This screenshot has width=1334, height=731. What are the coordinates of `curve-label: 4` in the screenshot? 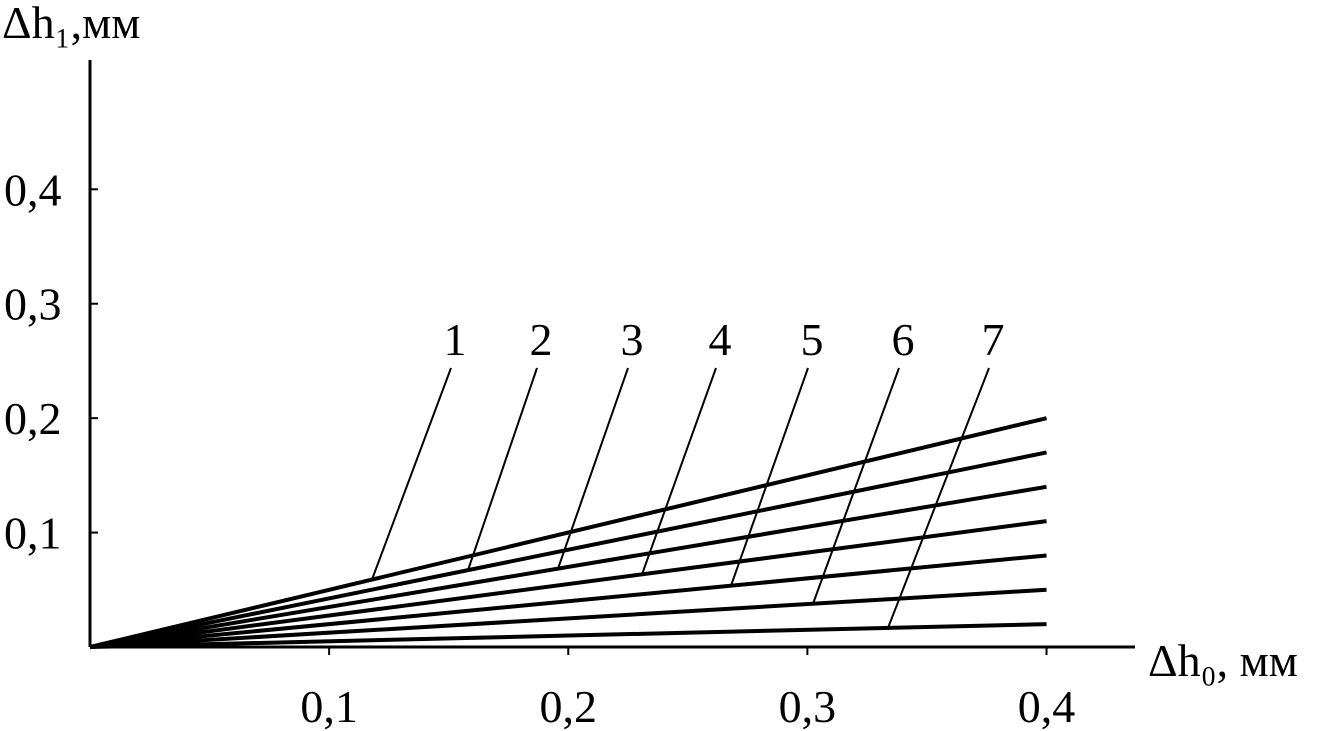 It's located at (720, 339).